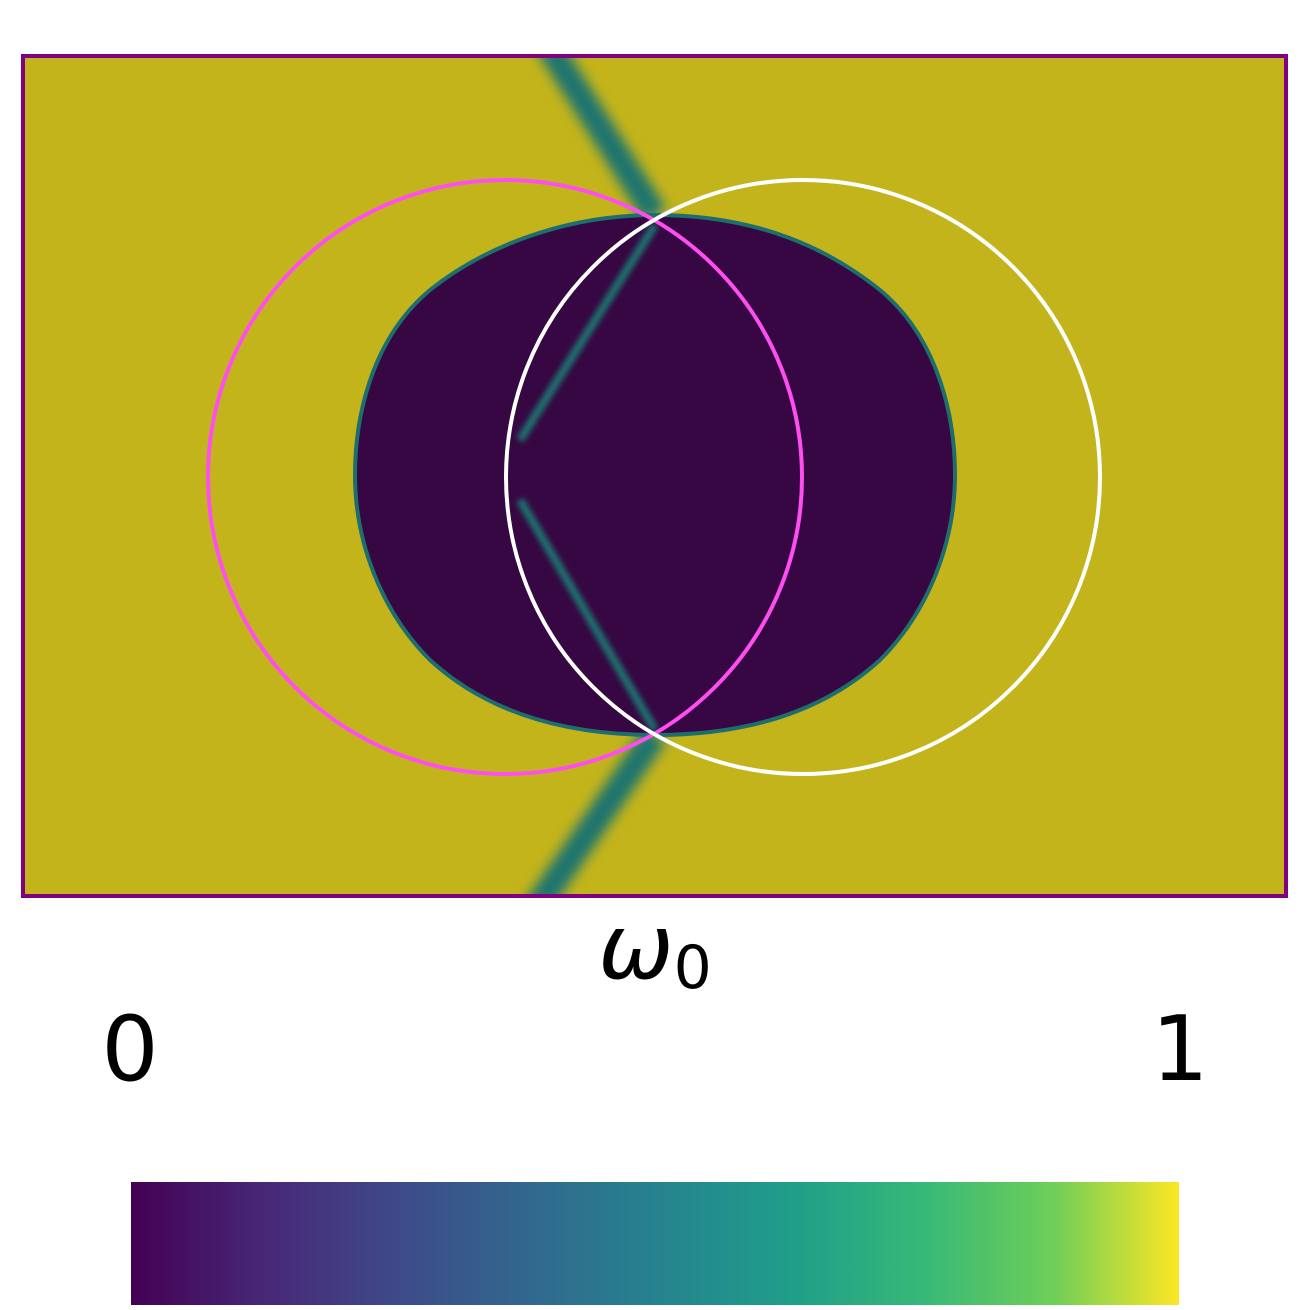 The image size is (1310, 1310). What do you see at coordinates (655, 1243) in the screenshot?
I see `colorbar` at bounding box center [655, 1243].